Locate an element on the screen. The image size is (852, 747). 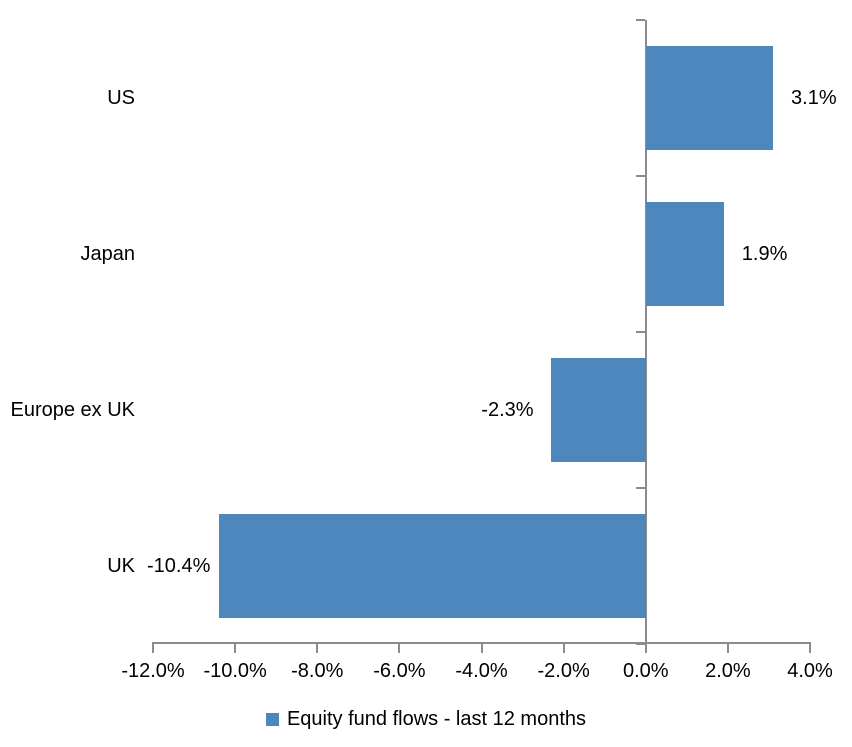
category-label: Europe ex UK is located at coordinates (72, 410).